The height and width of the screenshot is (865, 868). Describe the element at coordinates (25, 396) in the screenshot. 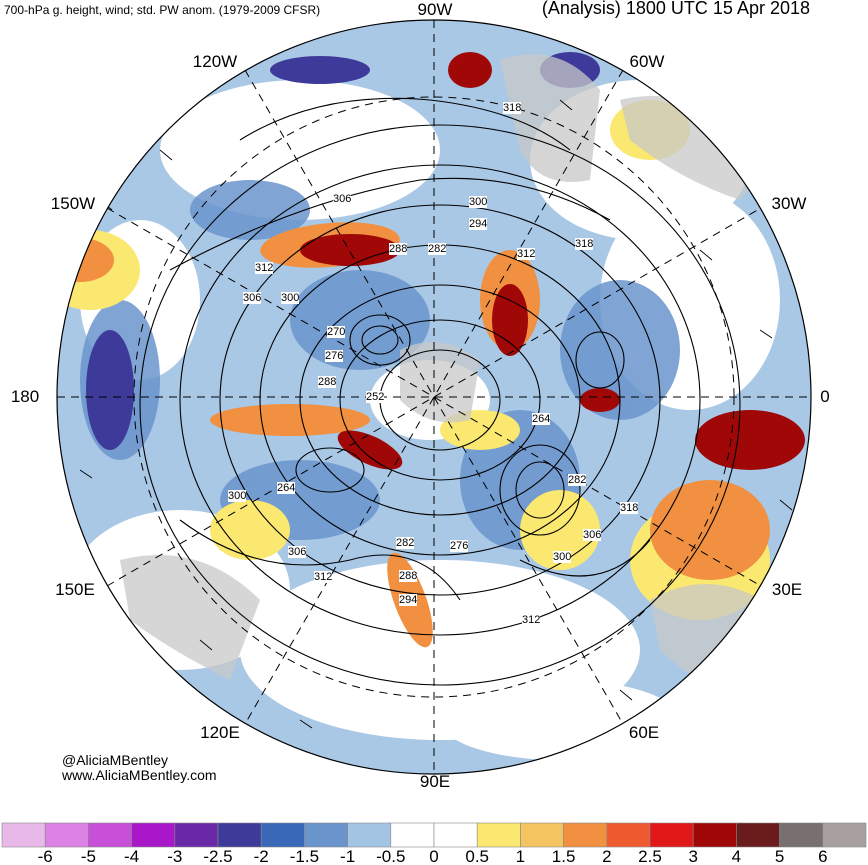

I see `lon-label-180: 180` at that location.